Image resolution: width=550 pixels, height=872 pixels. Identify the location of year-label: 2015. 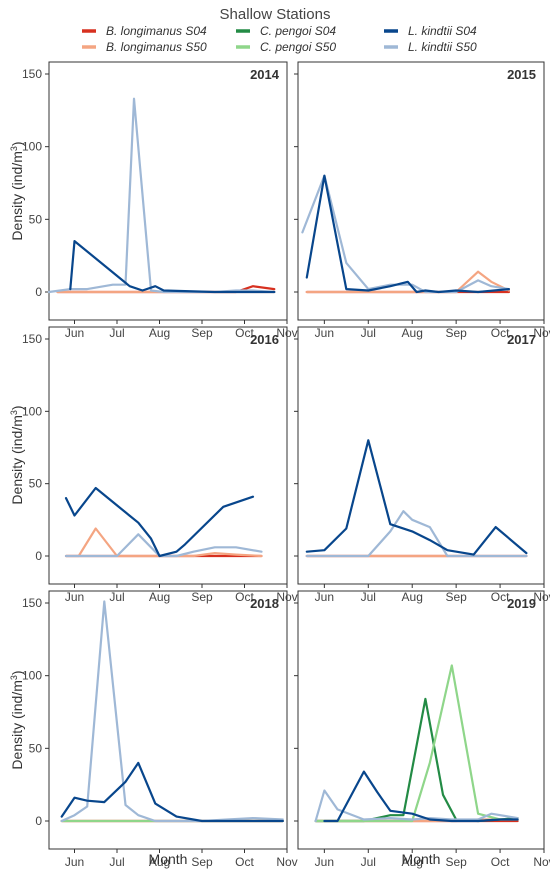
(521, 74).